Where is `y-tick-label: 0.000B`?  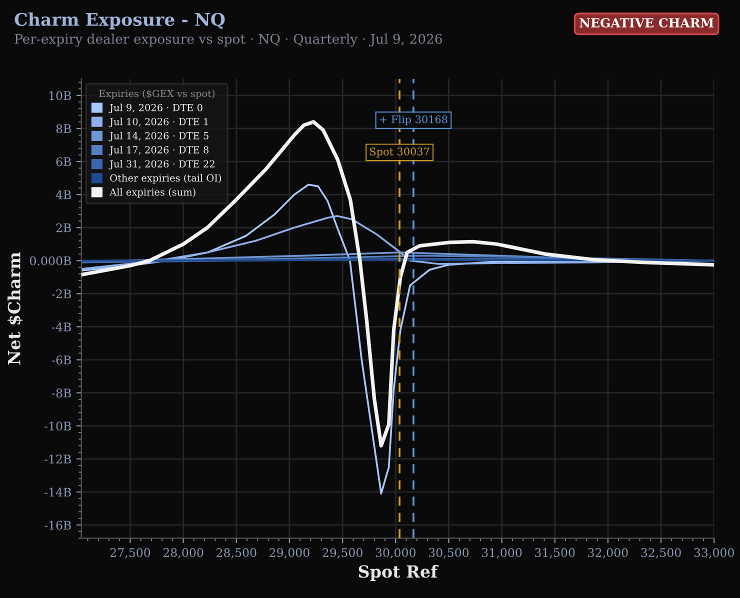 y-tick-label: 0.000B is located at coordinates (50, 261).